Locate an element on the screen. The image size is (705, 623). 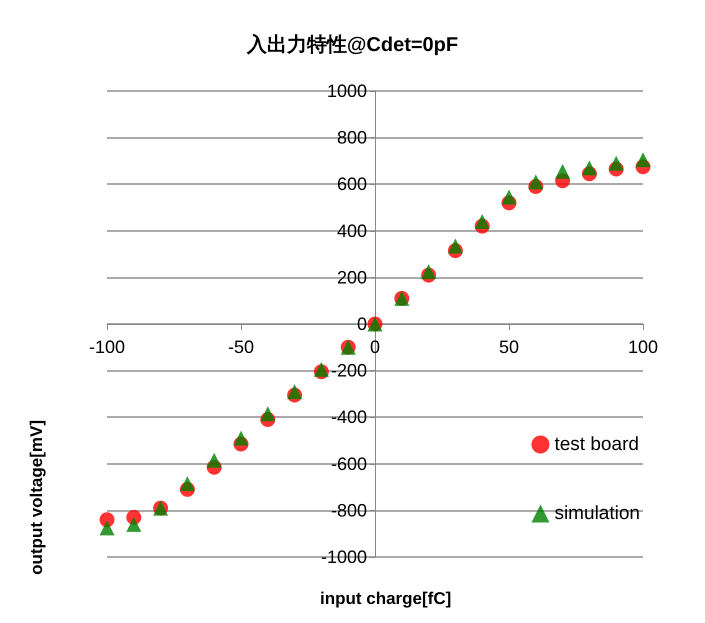
y-tick-label: 200 is located at coordinates (351, 277).